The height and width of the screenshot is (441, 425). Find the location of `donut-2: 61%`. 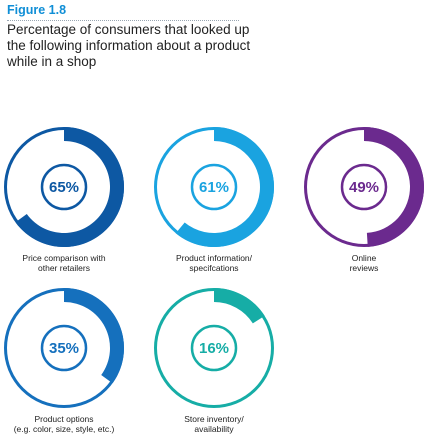

donut-2: 61% is located at coordinates (214, 187).